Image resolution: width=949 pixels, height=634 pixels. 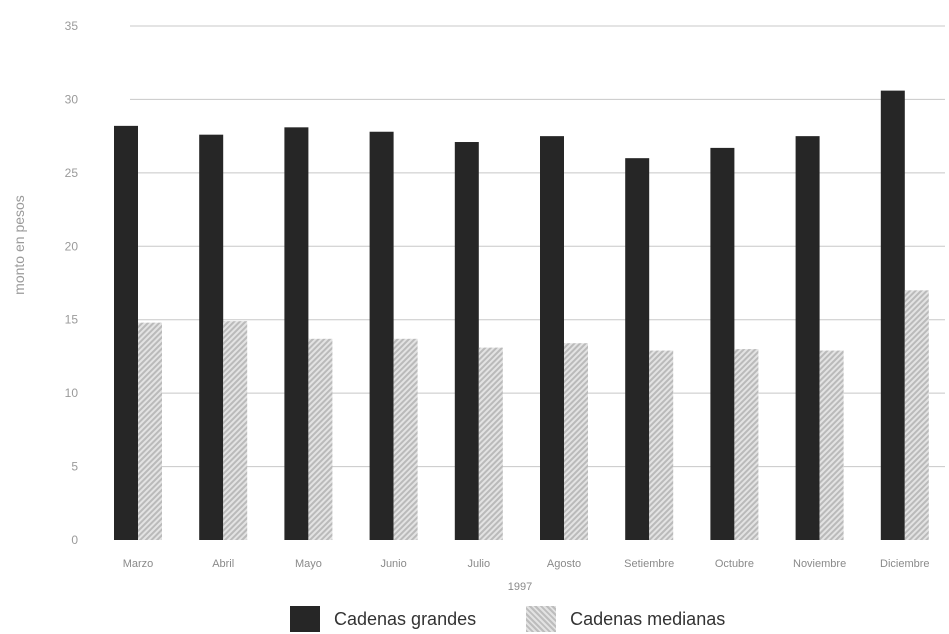 I want to click on y-tick-label: 10, so click(x=72, y=393).